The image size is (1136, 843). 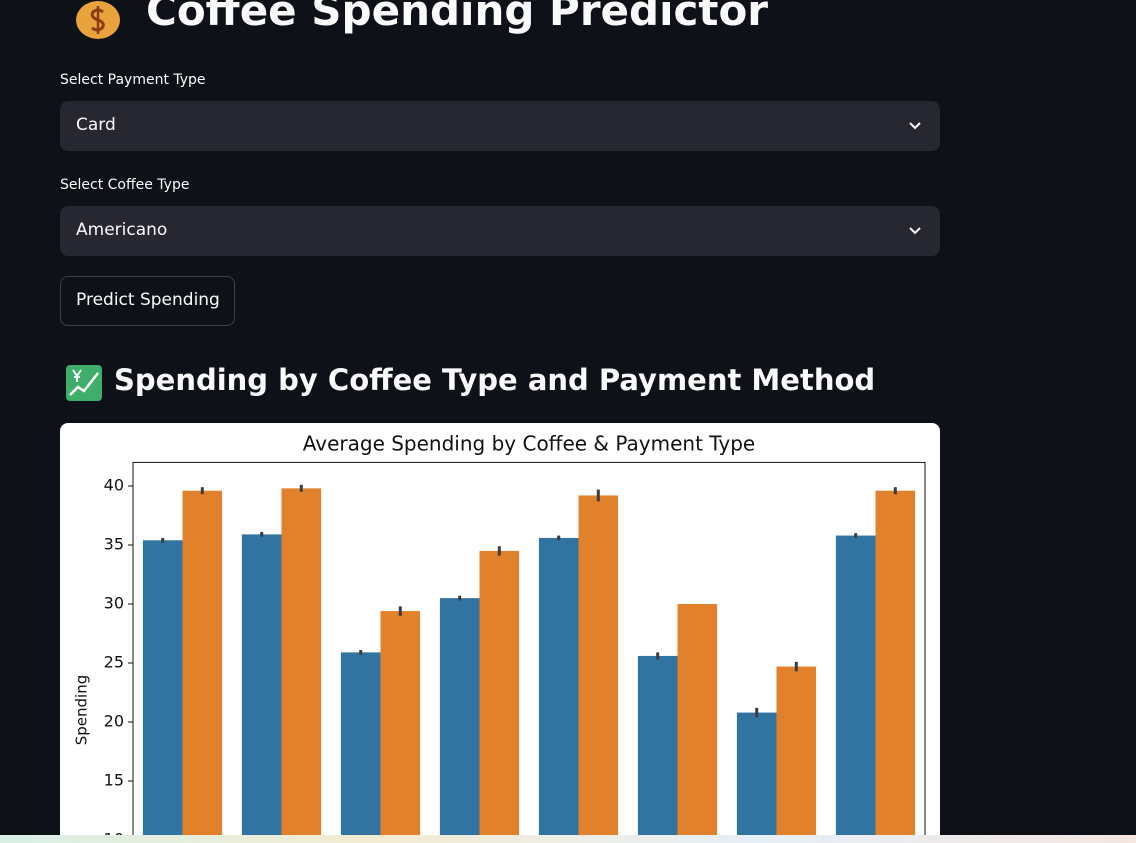 What do you see at coordinates (133, 80) in the screenshot?
I see `payment-label: Select Payment Type` at bounding box center [133, 80].